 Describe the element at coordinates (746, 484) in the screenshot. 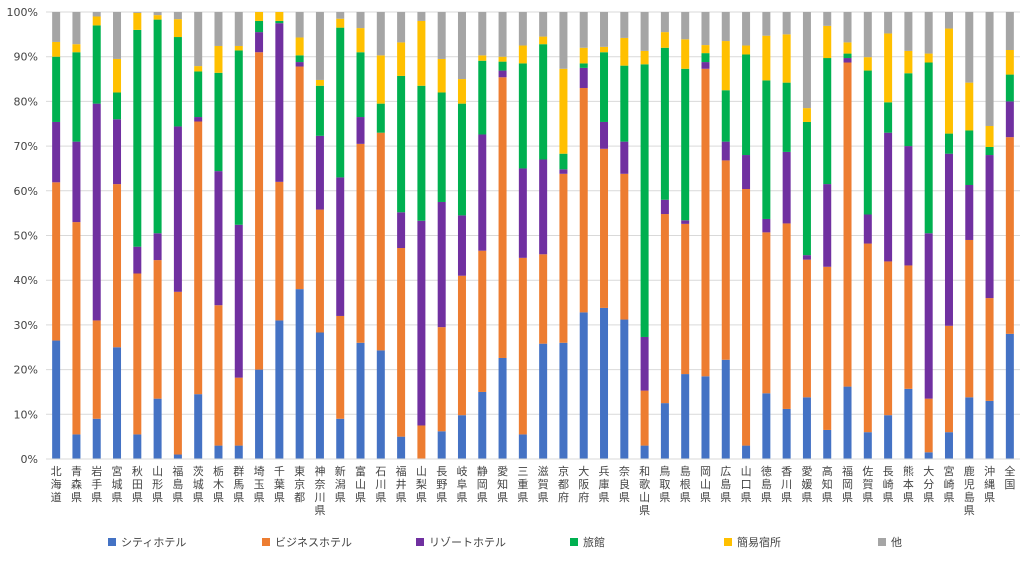

I see `x-tick-label: 山口県` at that location.